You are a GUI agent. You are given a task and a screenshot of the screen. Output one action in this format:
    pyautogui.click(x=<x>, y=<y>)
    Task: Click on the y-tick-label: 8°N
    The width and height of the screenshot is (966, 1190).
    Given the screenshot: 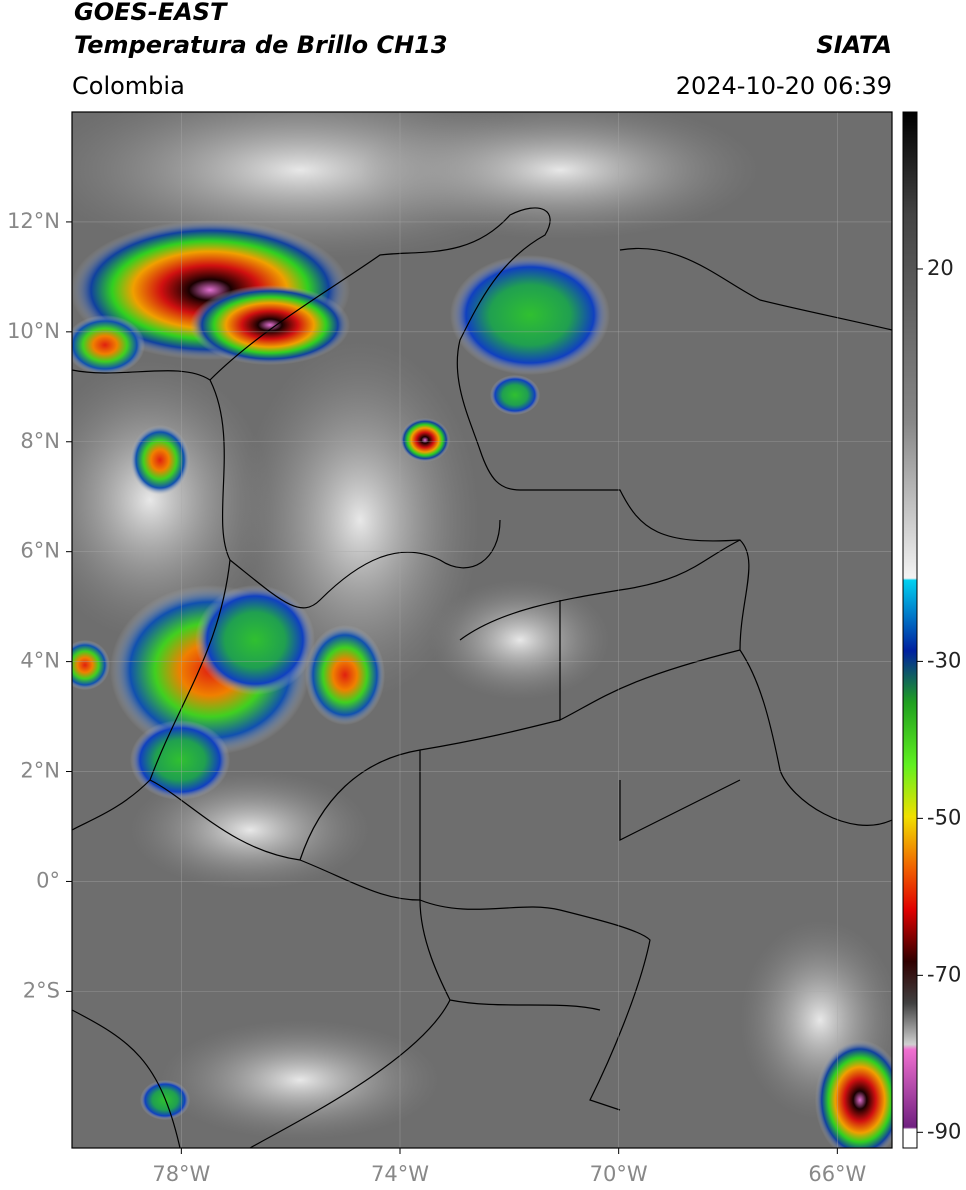 What is the action you would take?
    pyautogui.click(x=40, y=441)
    